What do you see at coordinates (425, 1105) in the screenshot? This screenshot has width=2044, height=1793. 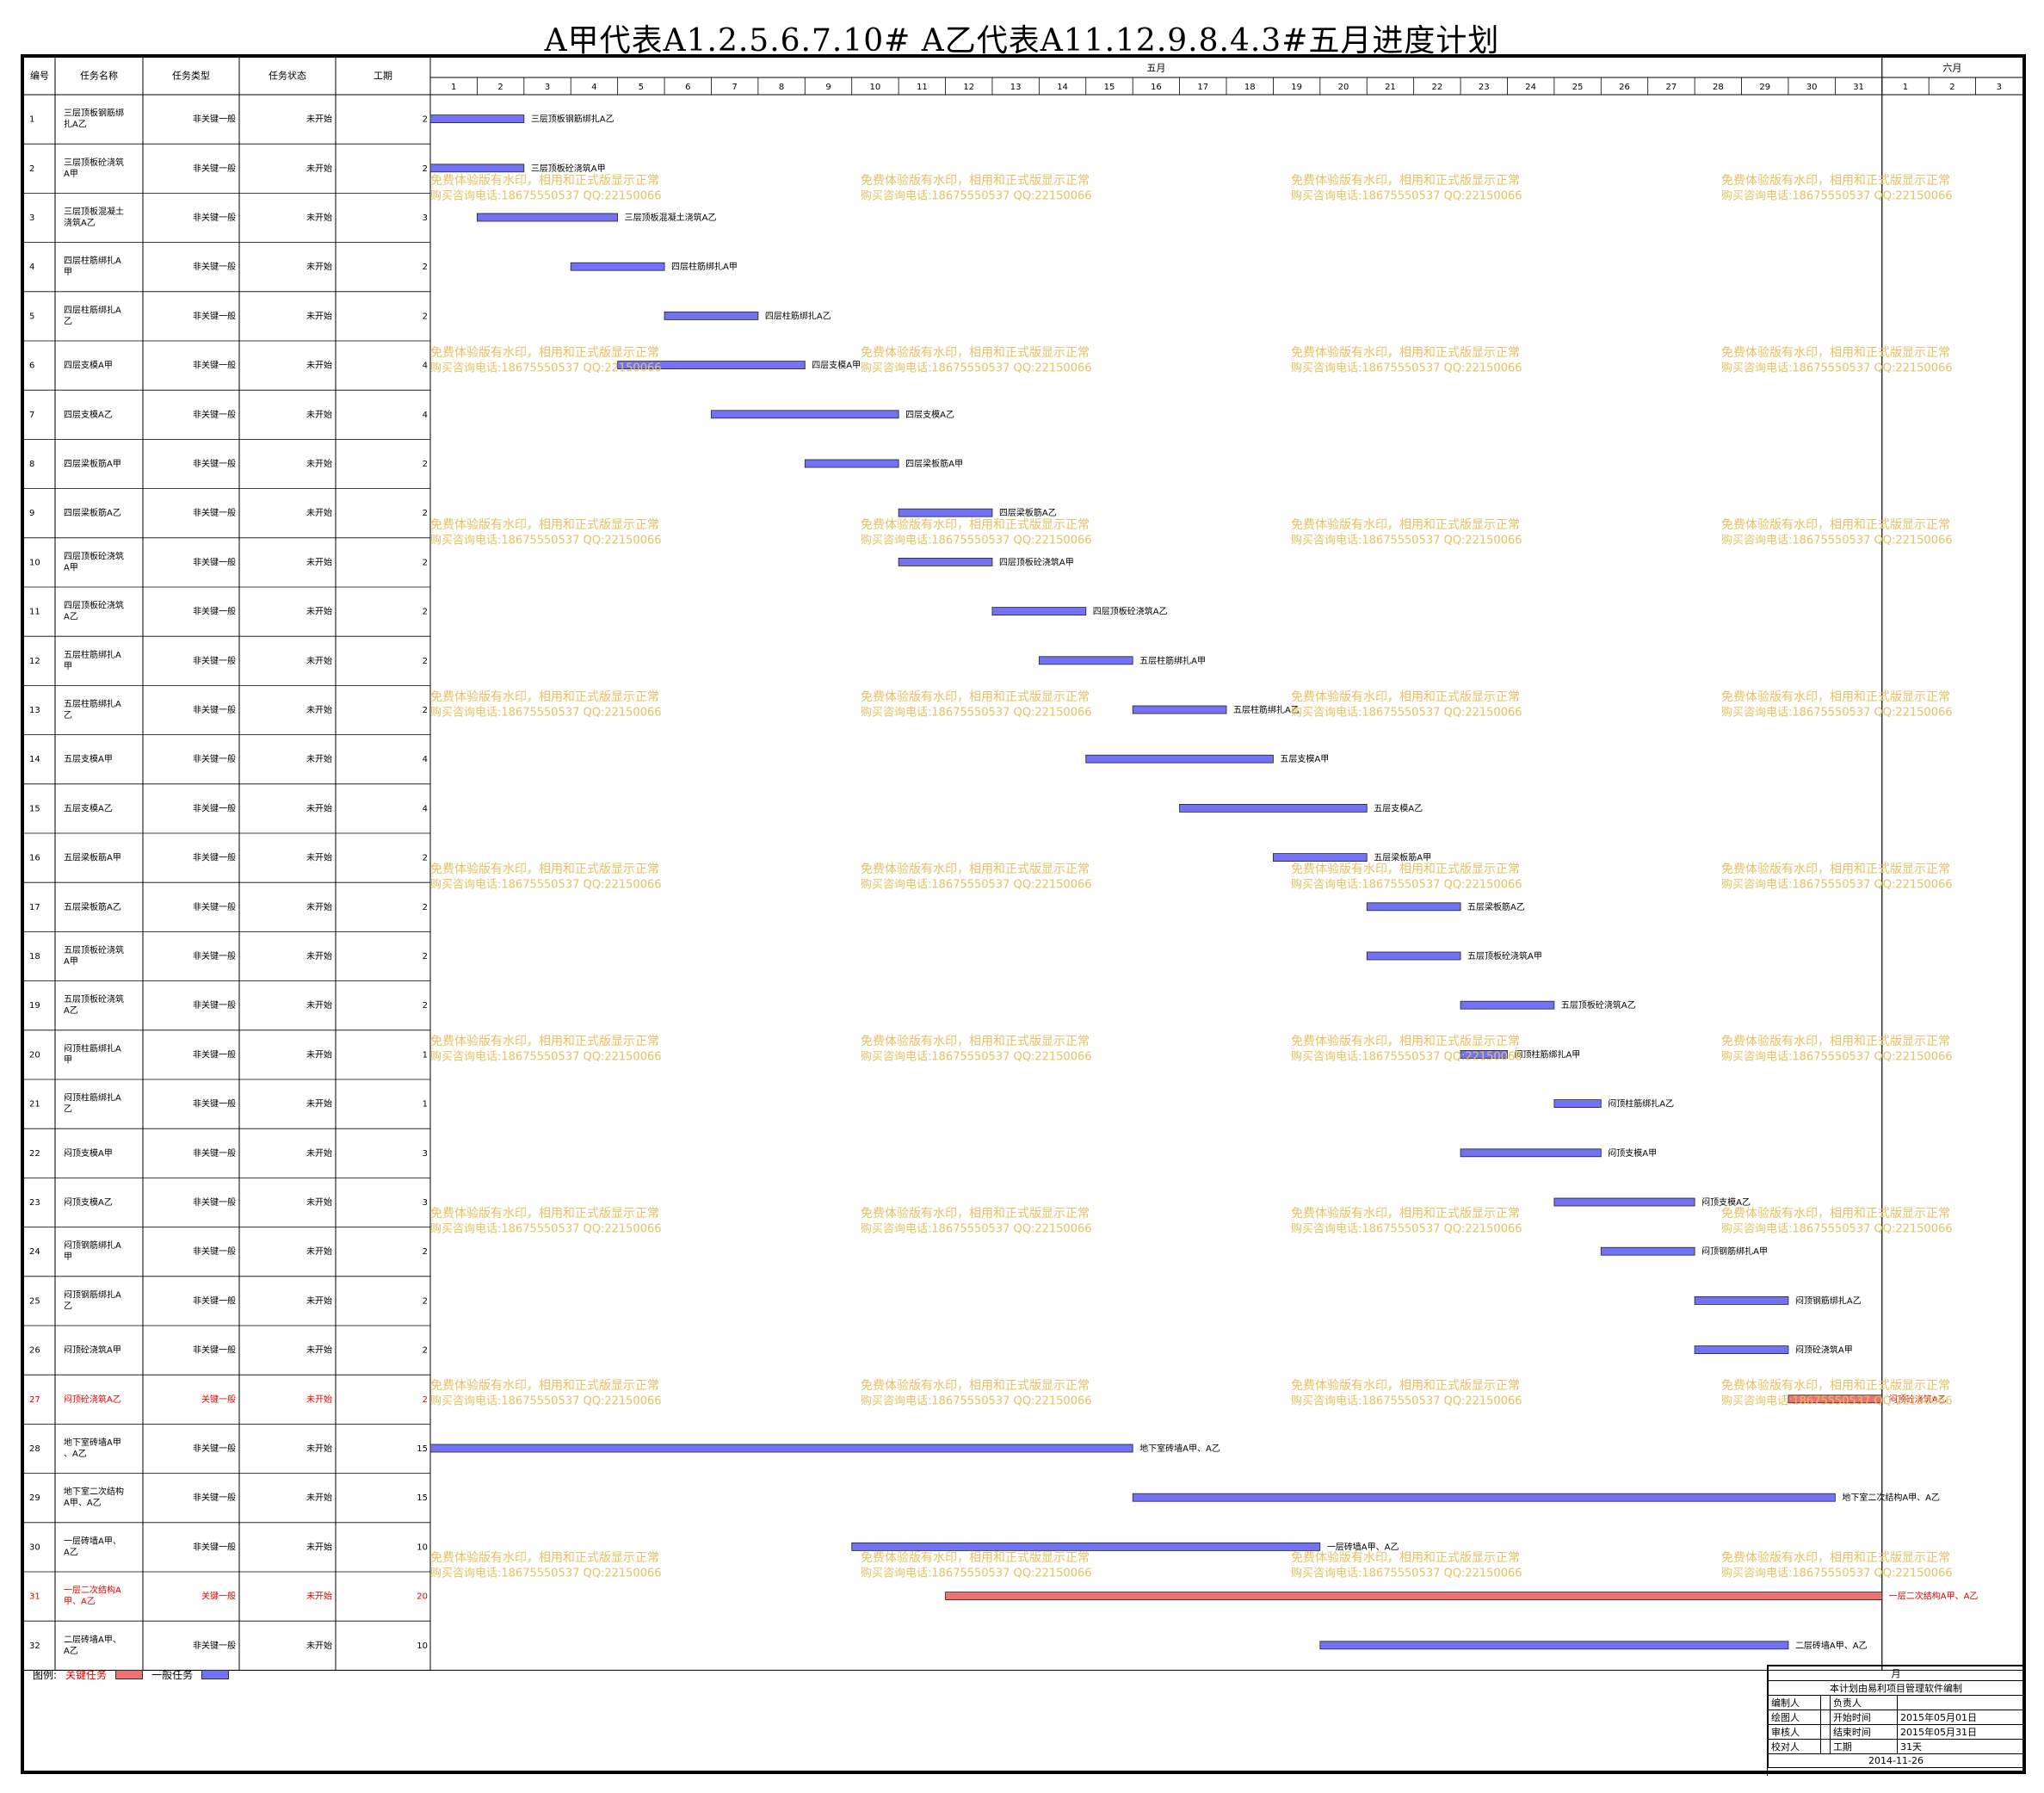 I see `task-duration: 1` at bounding box center [425, 1105].